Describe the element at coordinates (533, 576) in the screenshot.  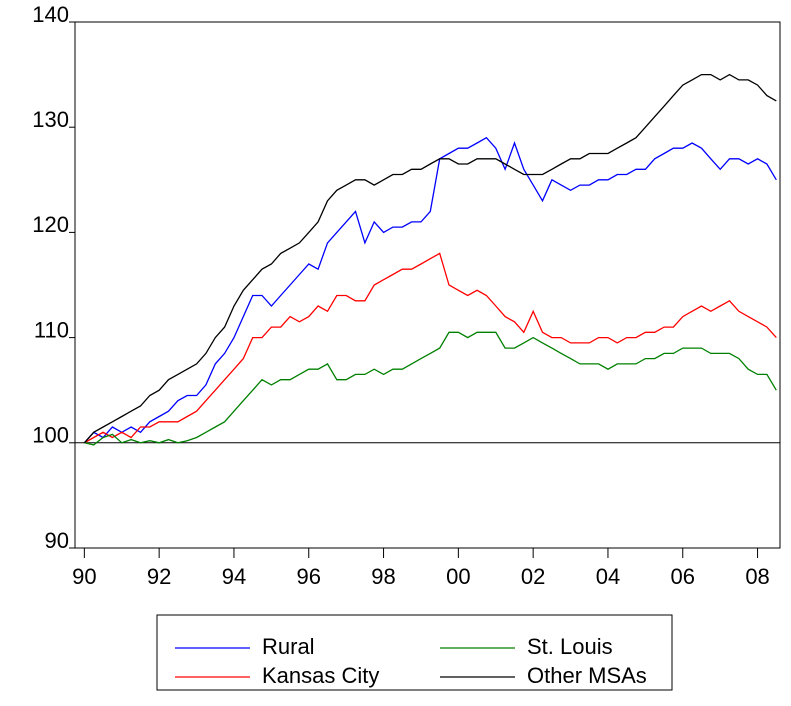
I see `x-tick-label: 02` at that location.